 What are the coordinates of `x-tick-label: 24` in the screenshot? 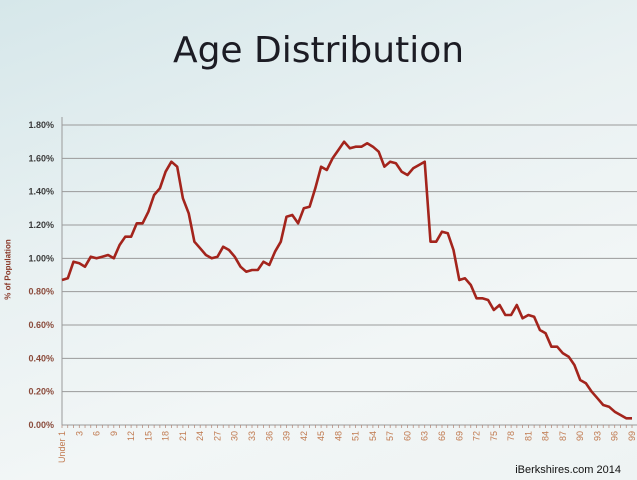 It's located at (200, 436).